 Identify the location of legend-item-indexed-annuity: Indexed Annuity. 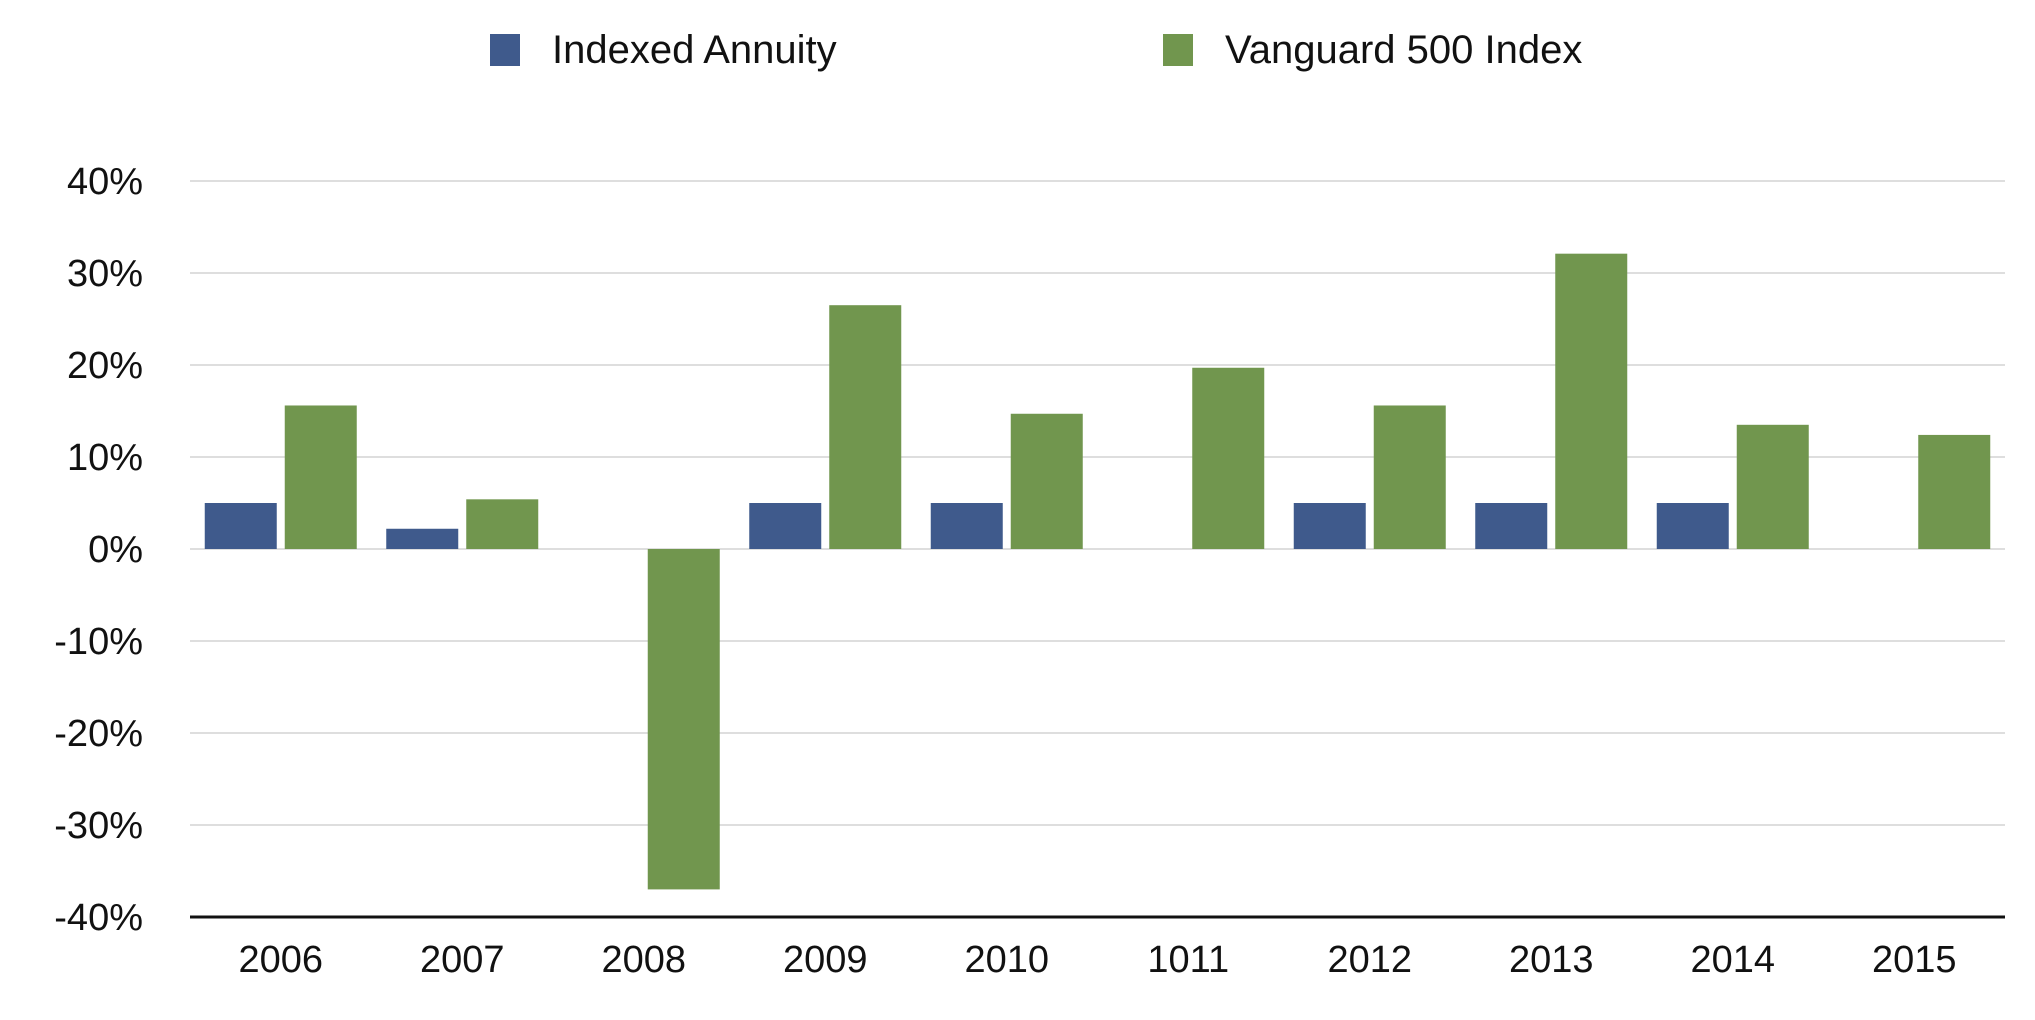
(663, 50).